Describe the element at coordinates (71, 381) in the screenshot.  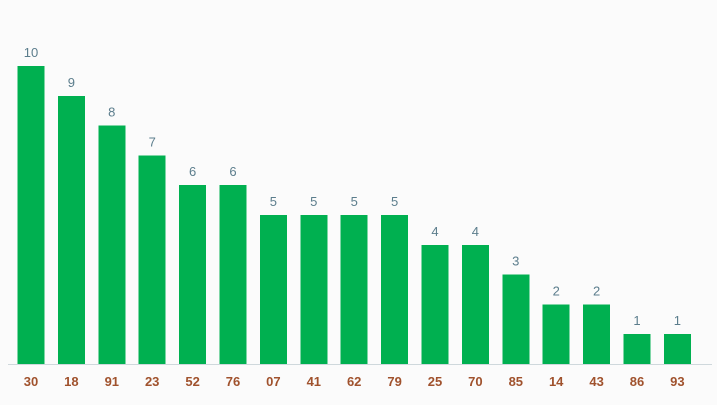
I see `category-label-18: 18` at that location.